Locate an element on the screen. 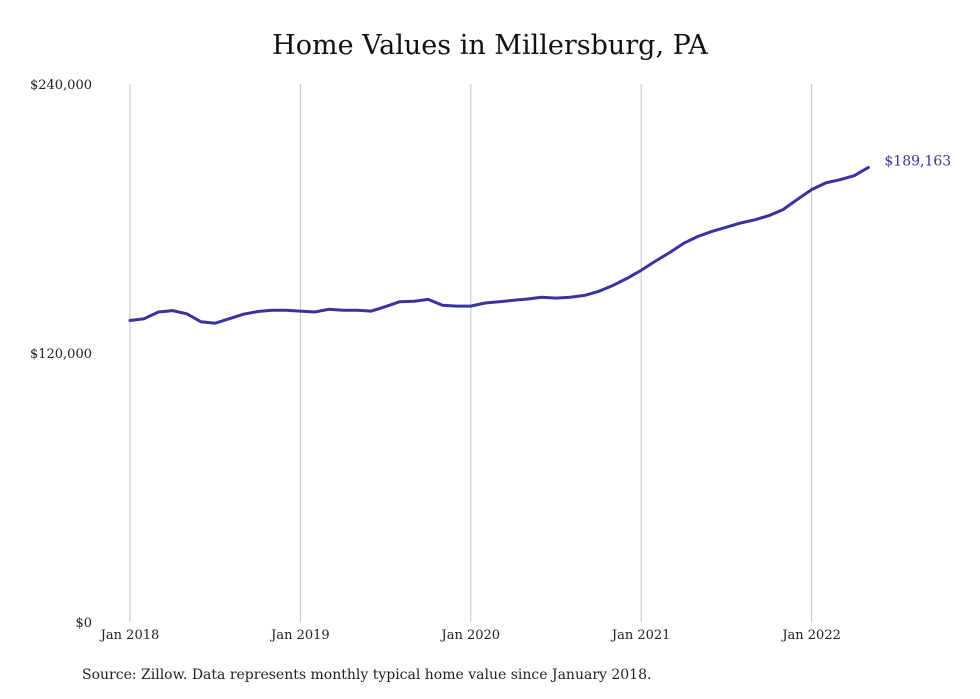  x-tick-label: Jan 2021 is located at coordinates (640, 635).